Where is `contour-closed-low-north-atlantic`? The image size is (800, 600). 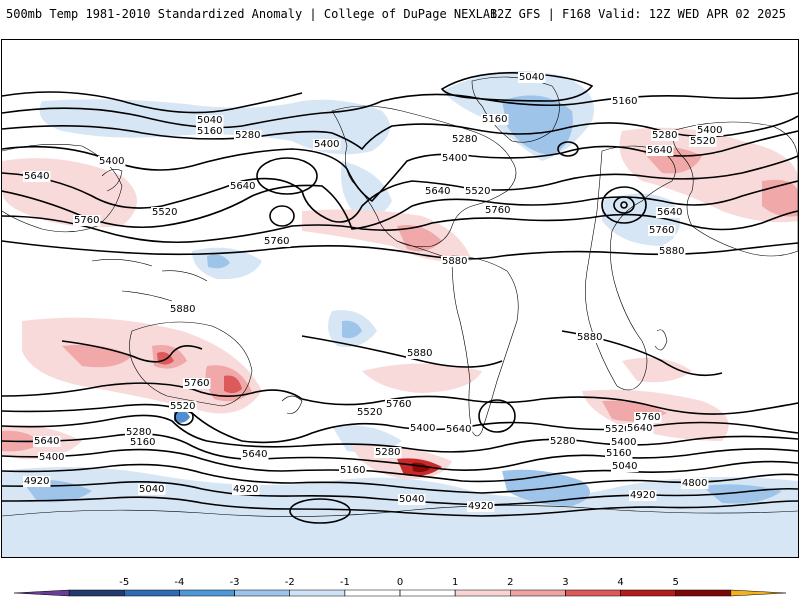
contour-closed-low-north-atlantic is located at coordinates (568, 149).